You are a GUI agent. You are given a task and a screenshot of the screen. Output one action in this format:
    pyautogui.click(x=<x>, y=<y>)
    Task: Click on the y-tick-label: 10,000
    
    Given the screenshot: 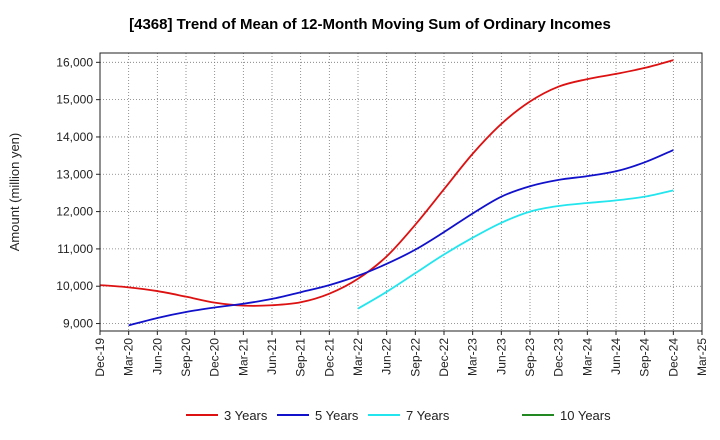 What is the action you would take?
    pyautogui.click(x=74, y=286)
    